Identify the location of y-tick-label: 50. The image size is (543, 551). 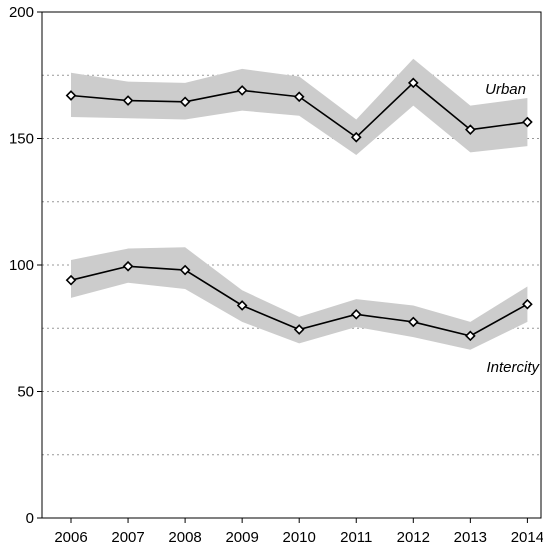
(25, 392).